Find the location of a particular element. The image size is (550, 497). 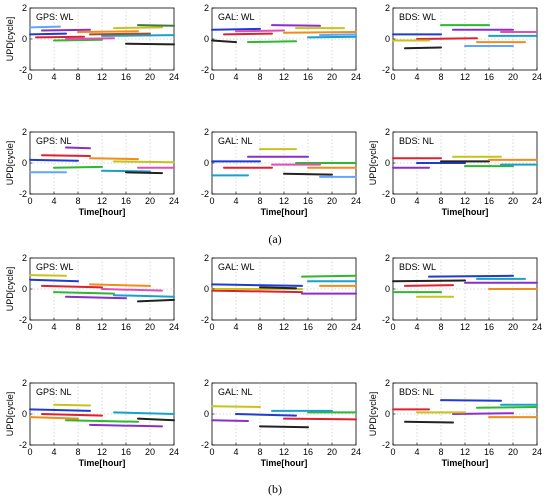

panel-title: BDS: NL is located at coordinates (416, 392).